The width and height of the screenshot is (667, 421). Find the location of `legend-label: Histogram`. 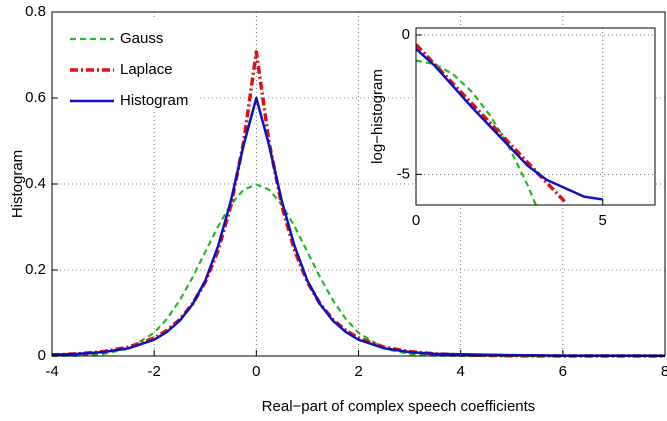

legend-label: Histogram is located at coordinates (154, 100).